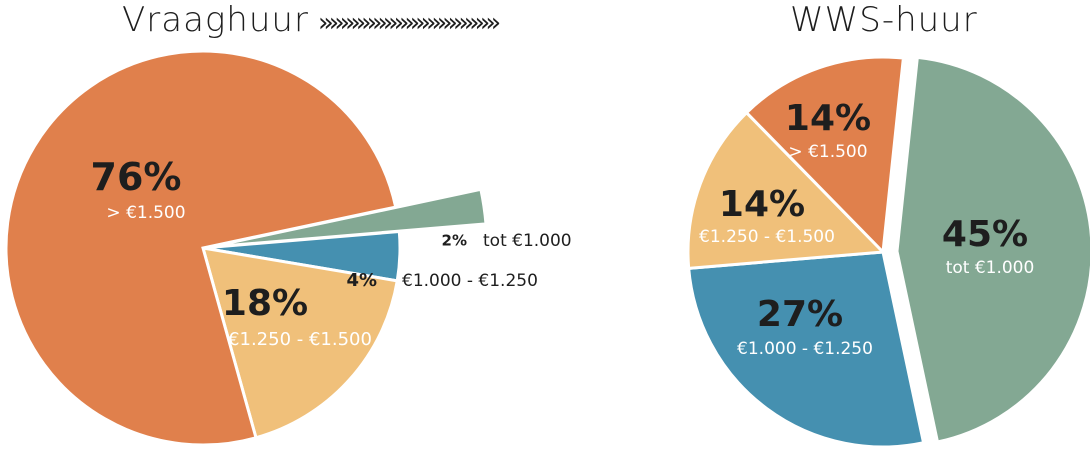 This screenshot has width=1090, height=450. What do you see at coordinates (361, 280) in the screenshot?
I see `pie1-slice-2-pct: 4%` at bounding box center [361, 280].